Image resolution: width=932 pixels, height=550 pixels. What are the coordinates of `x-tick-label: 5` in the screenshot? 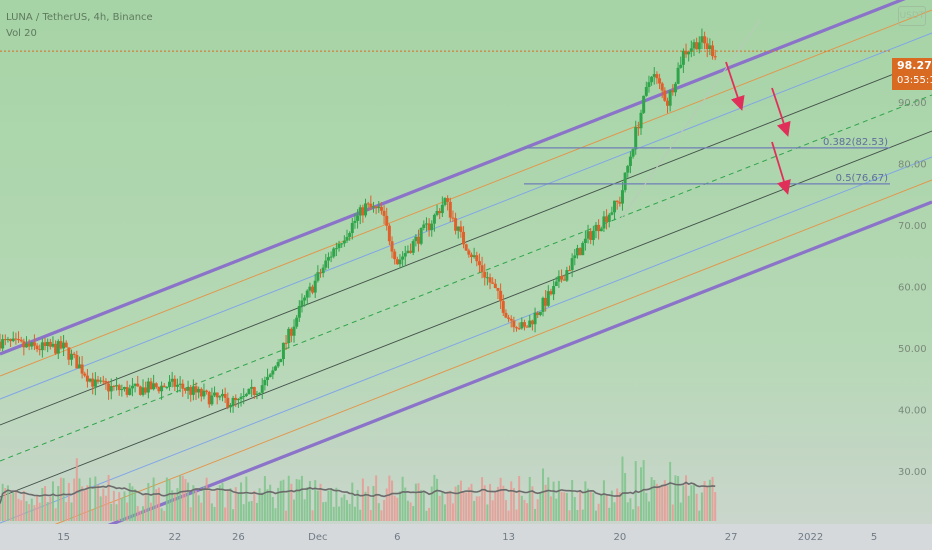 It's located at (874, 537).